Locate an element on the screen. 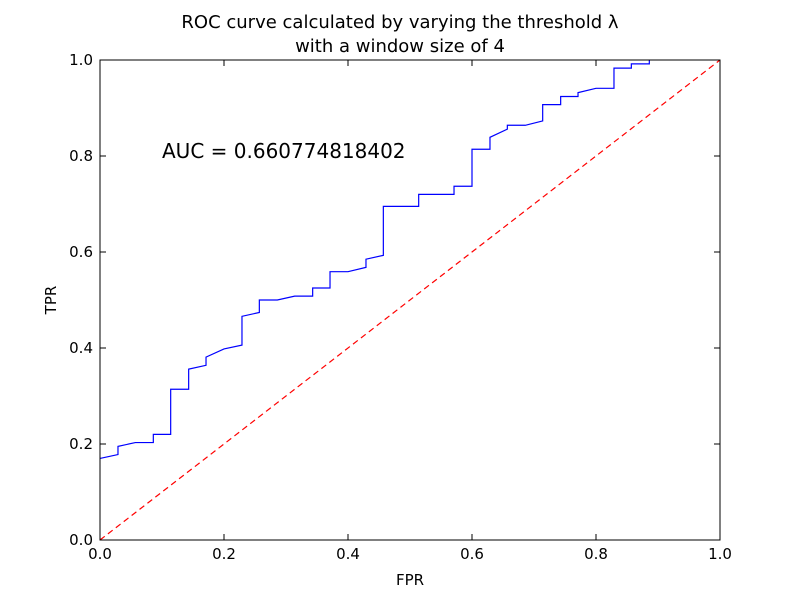 This screenshot has width=800, height=600. x-tick-label: 0.4 is located at coordinates (348, 554).